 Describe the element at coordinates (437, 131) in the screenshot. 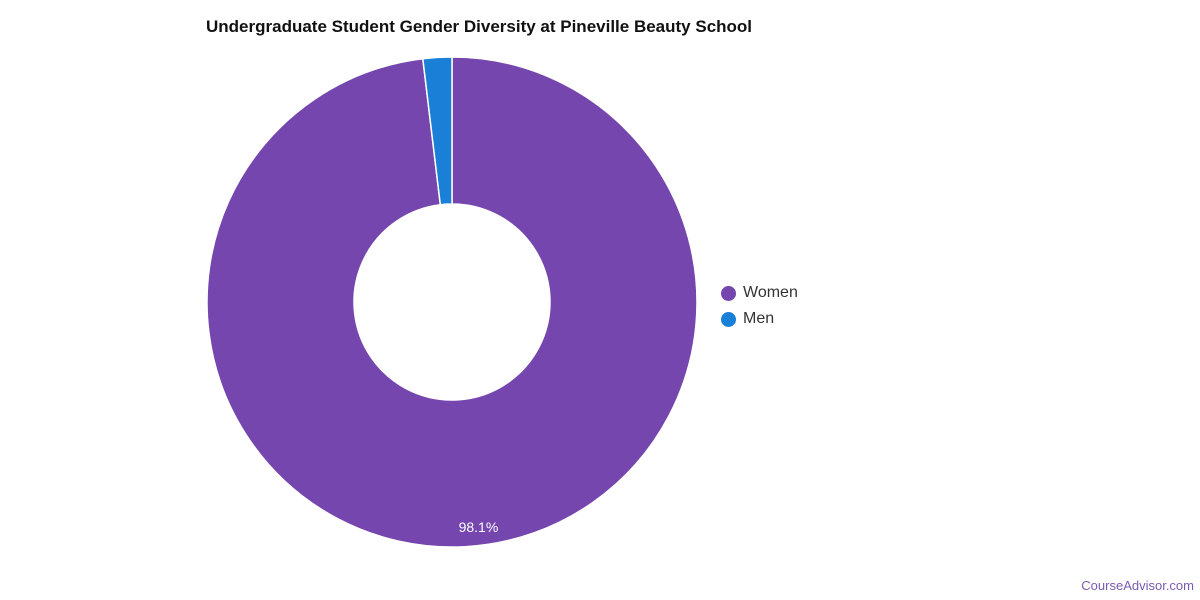

I see `slice-men` at that location.